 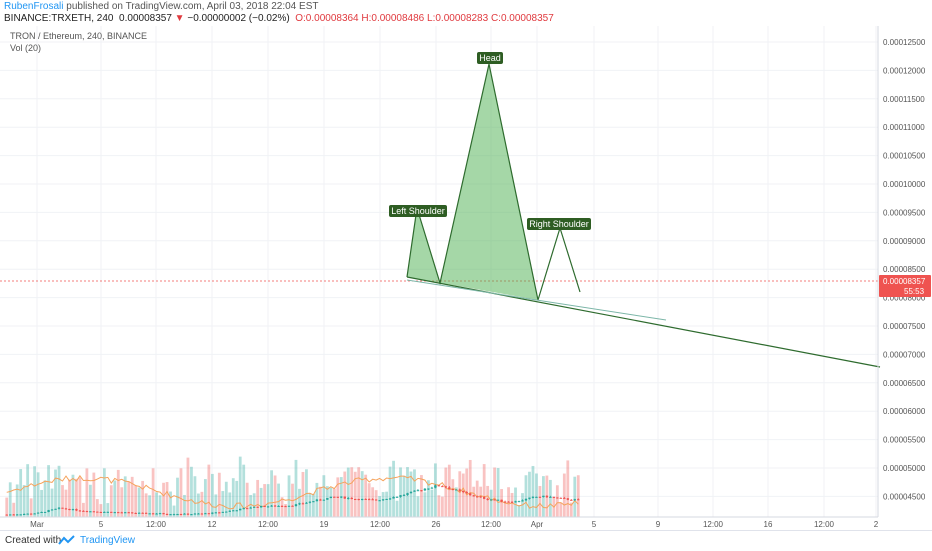 I want to click on label-left-shoulder: Left Shoulder, so click(x=418, y=211).